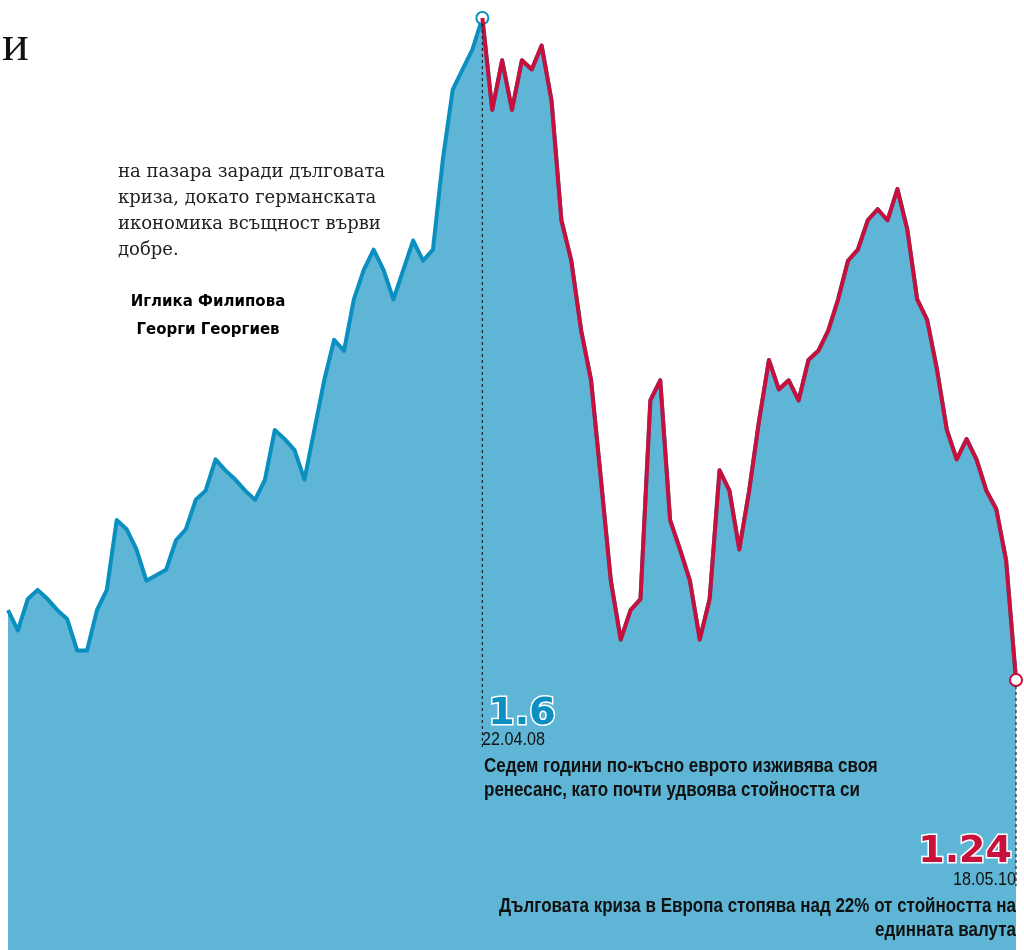  I want to click on annotation: Седем години по-късно еврото изживява своя ренесанс, като почти удвоява стойността си, so click(681, 777).